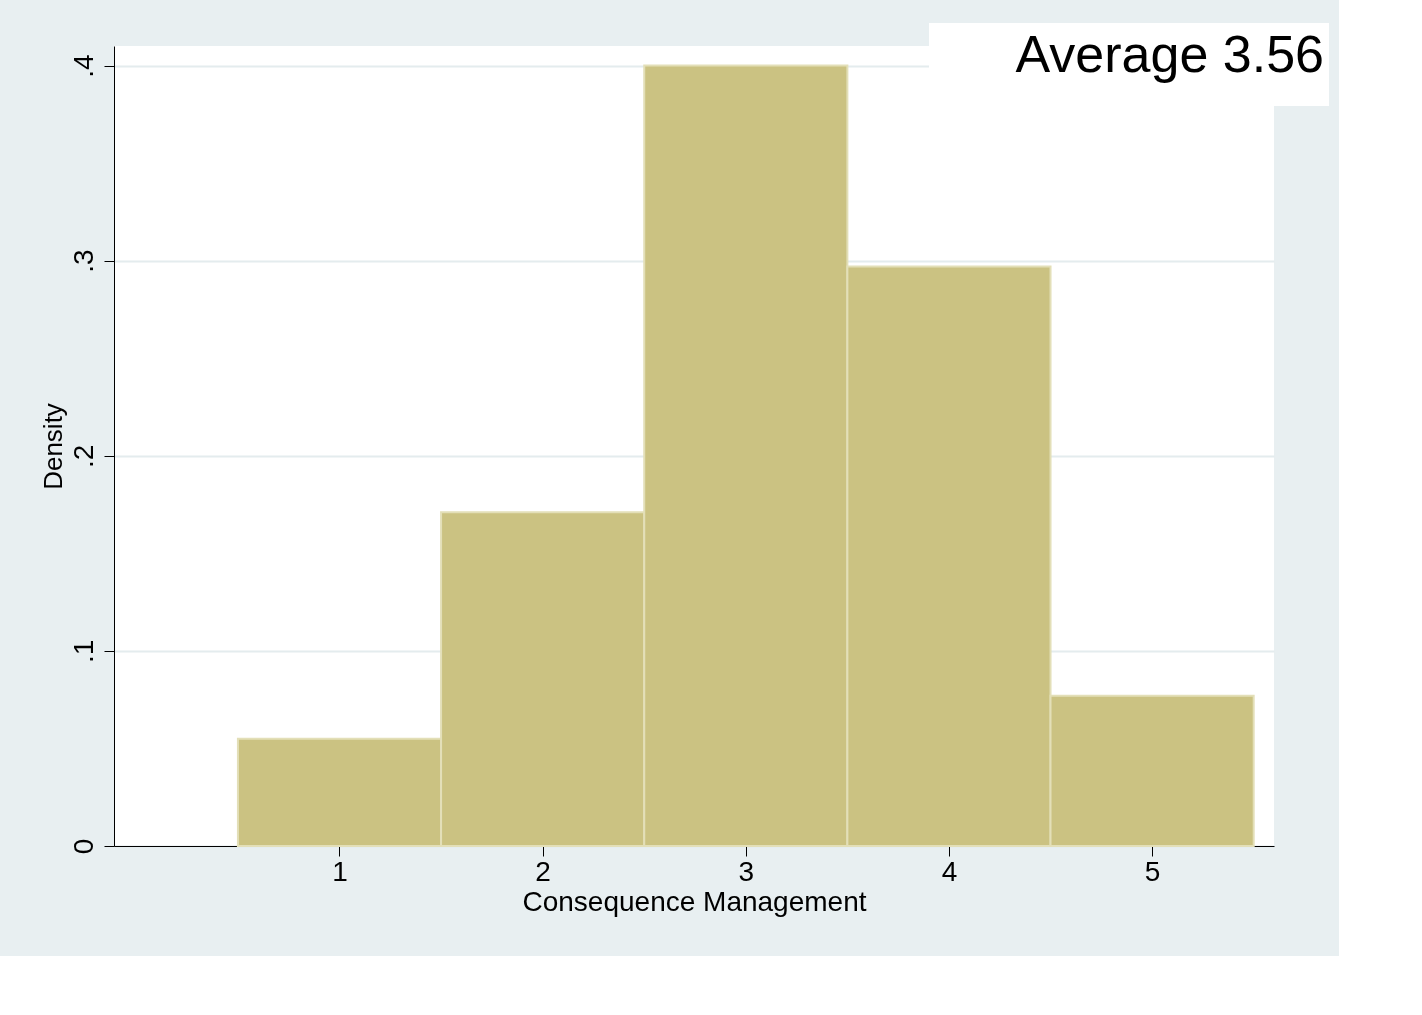  What do you see at coordinates (83, 456) in the screenshot?
I see `y-tick-label: .2` at bounding box center [83, 456].